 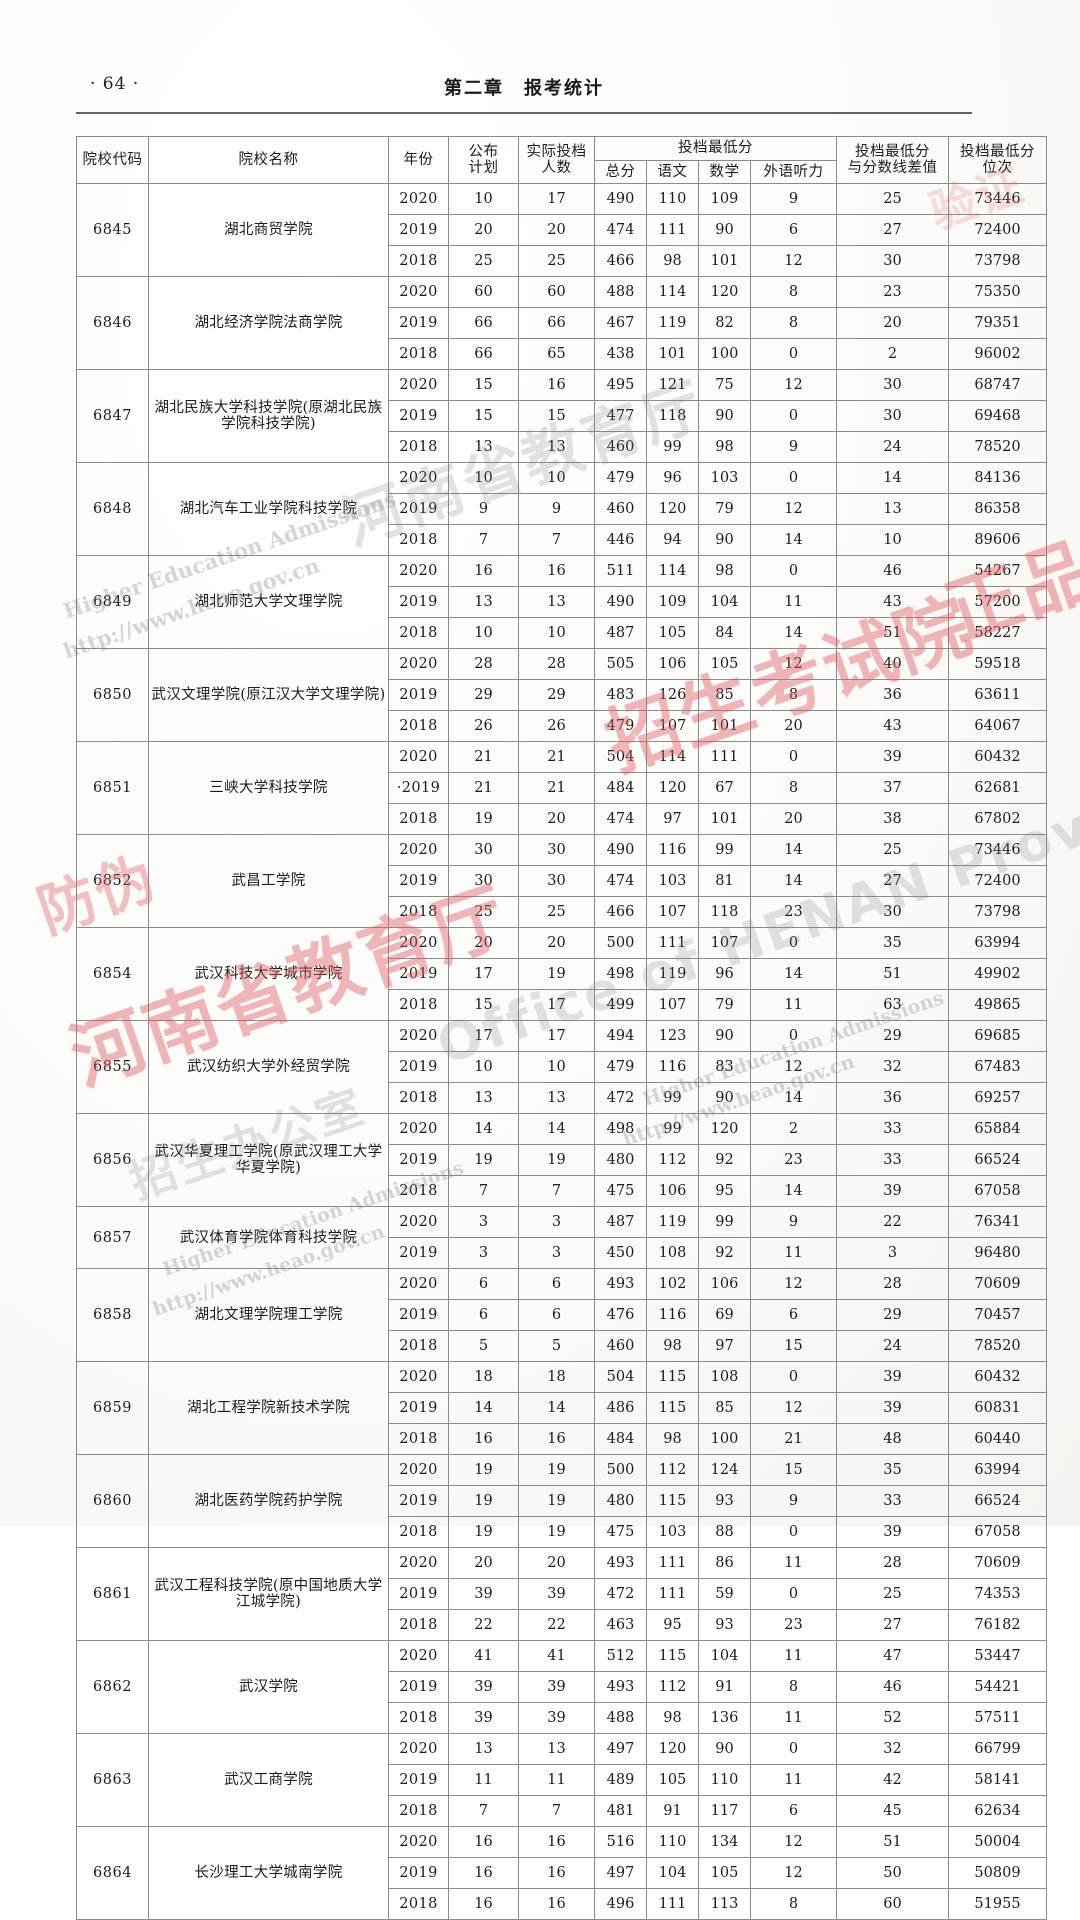 I want to click on cell-total-score: 466, so click(x=620, y=261).